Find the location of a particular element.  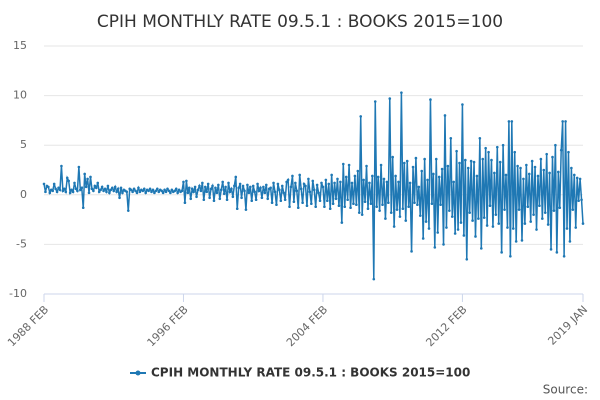

y-tick-label: 15 is located at coordinates (20, 45).